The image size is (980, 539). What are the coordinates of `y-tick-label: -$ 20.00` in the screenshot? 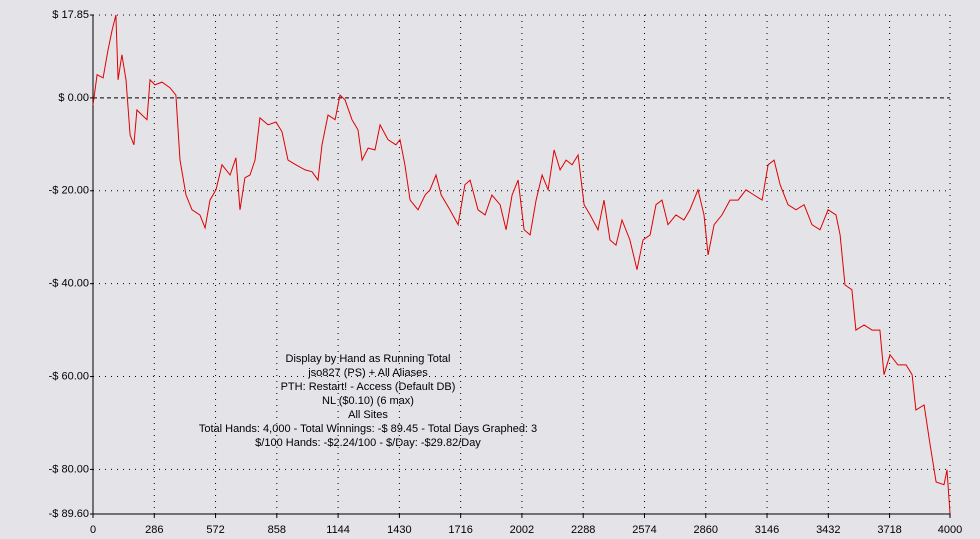 It's located at (69, 191).